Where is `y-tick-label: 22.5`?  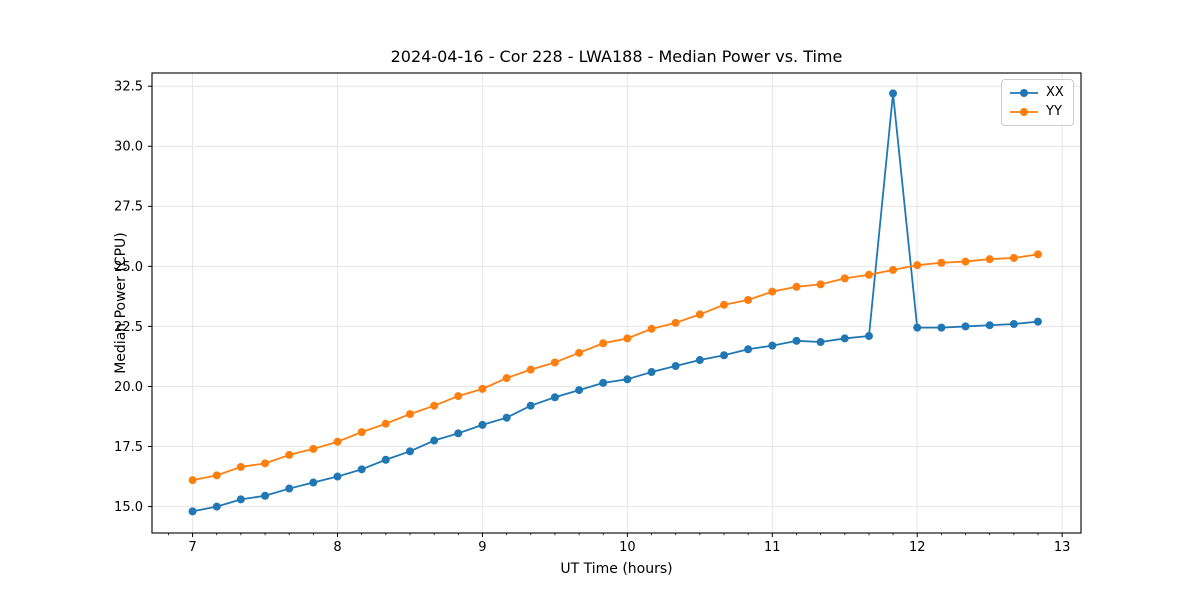
y-tick-label: 22.5 is located at coordinates (128, 327).